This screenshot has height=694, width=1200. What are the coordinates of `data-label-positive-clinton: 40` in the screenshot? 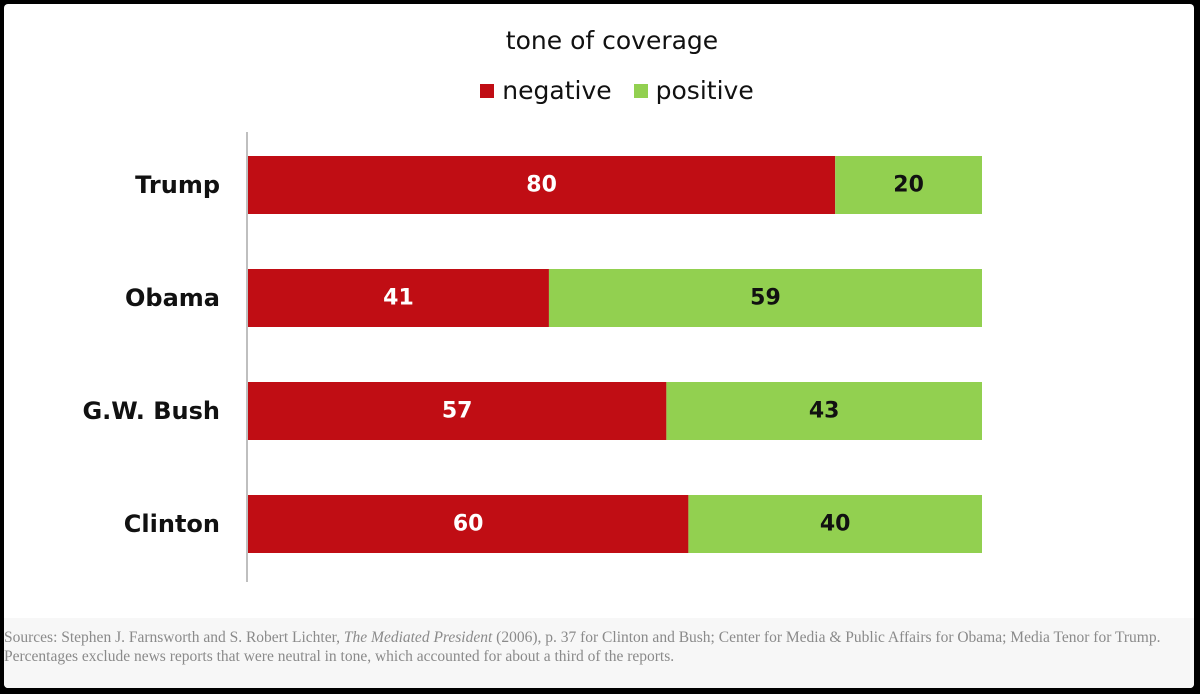 It's located at (835, 524).